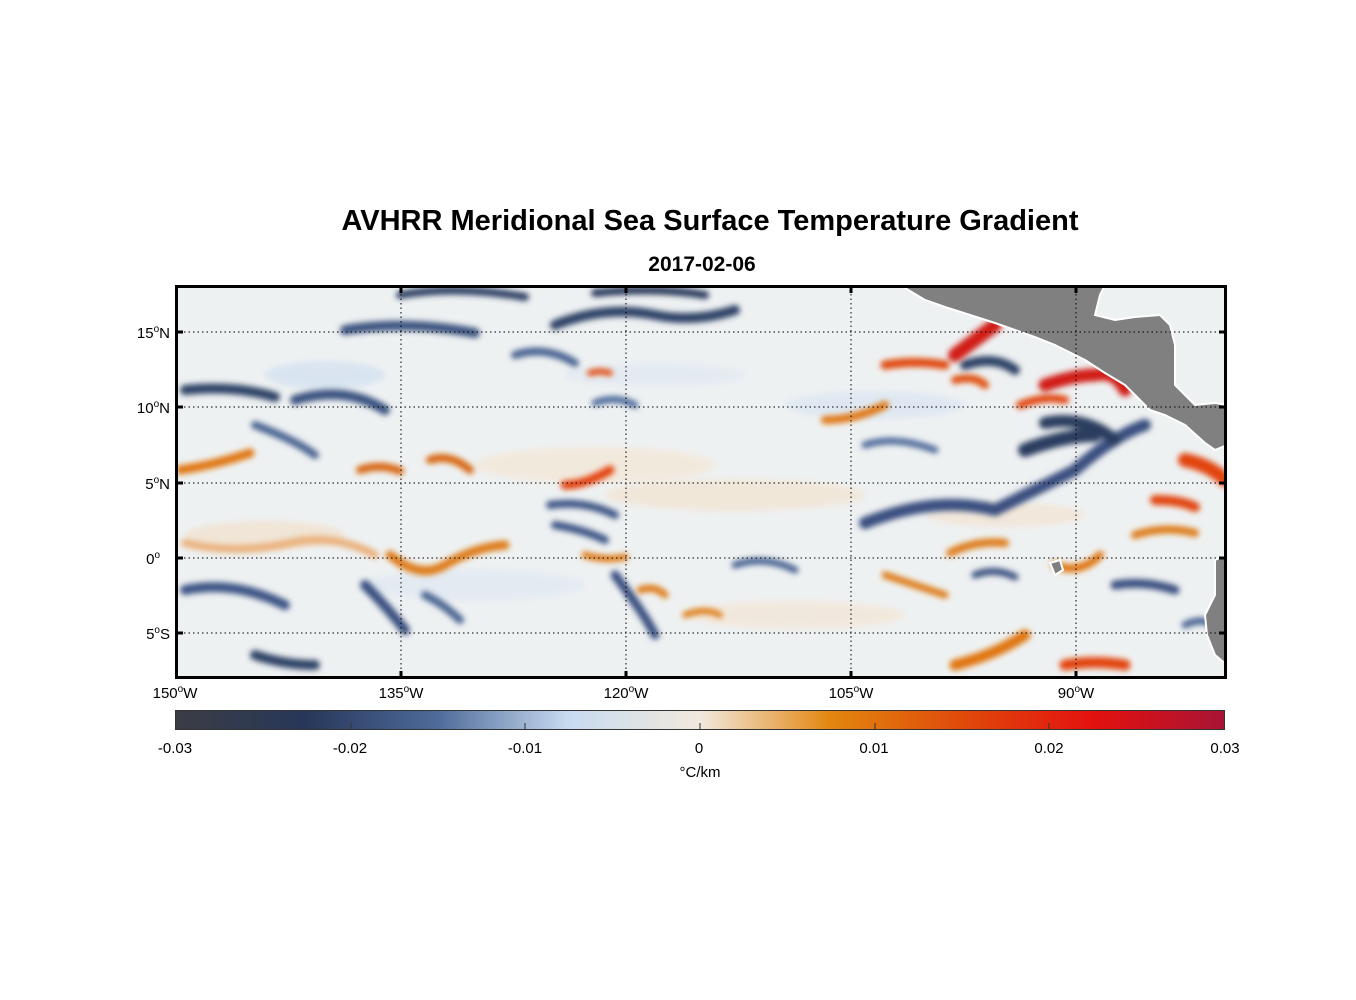 The image size is (1356, 1000). I want to click on lat-label-15n: 15oN, so click(153, 333).